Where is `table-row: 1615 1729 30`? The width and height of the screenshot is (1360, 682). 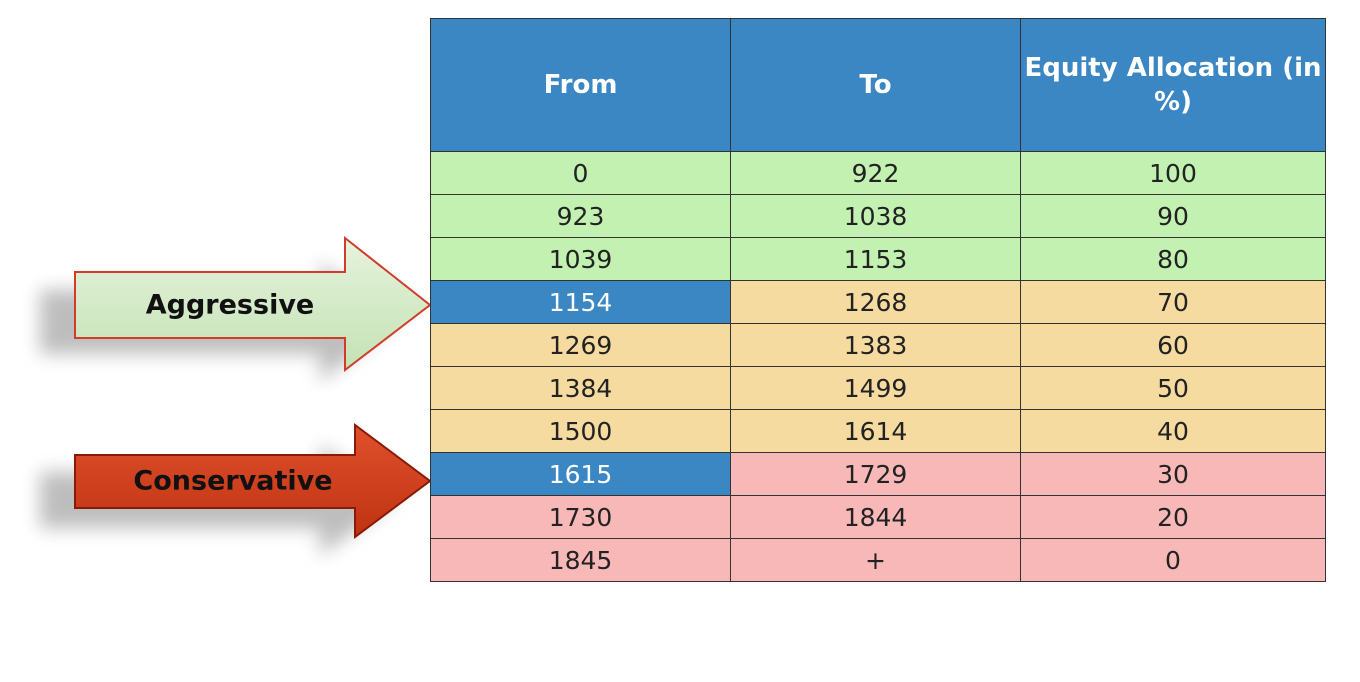 table-row: 1615 1729 30 is located at coordinates (878, 474).